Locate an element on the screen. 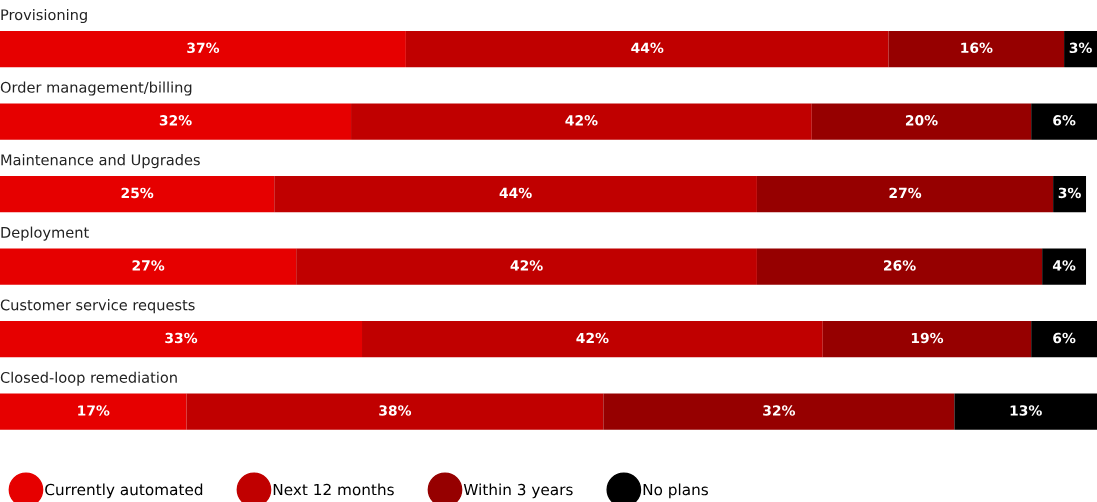 The height and width of the screenshot is (502, 1097). data-label: 38% is located at coordinates (395, 410).